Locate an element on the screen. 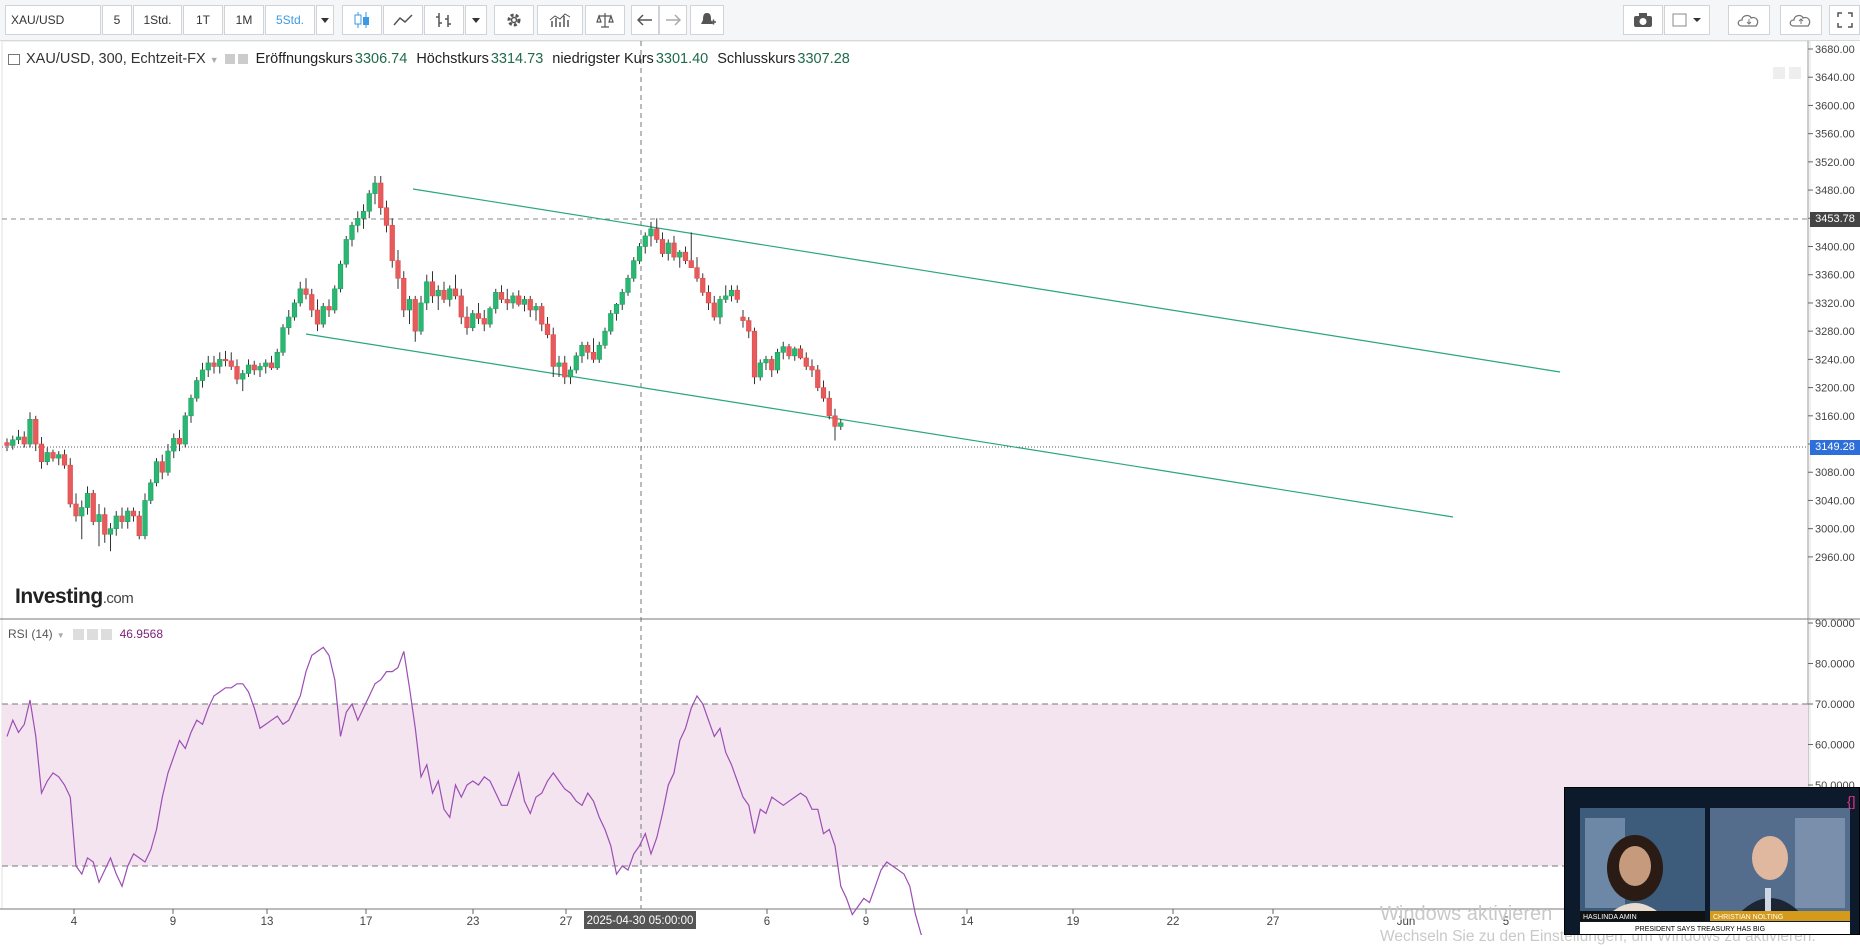  time-tick-label: 9 is located at coordinates (866, 922).